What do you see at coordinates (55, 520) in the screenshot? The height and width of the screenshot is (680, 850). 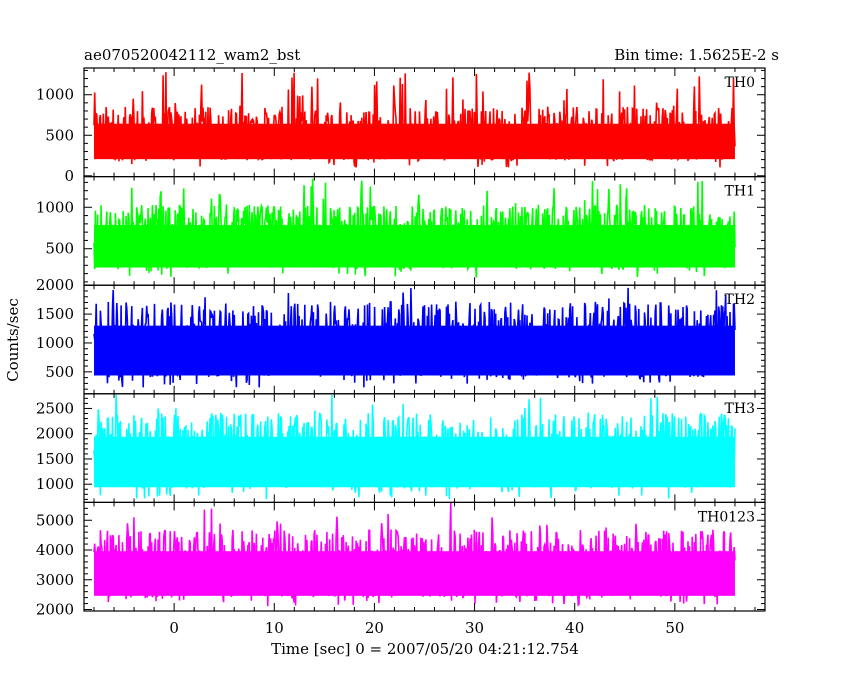 I see `y-tick-label-TH0123: 5000` at bounding box center [55, 520].